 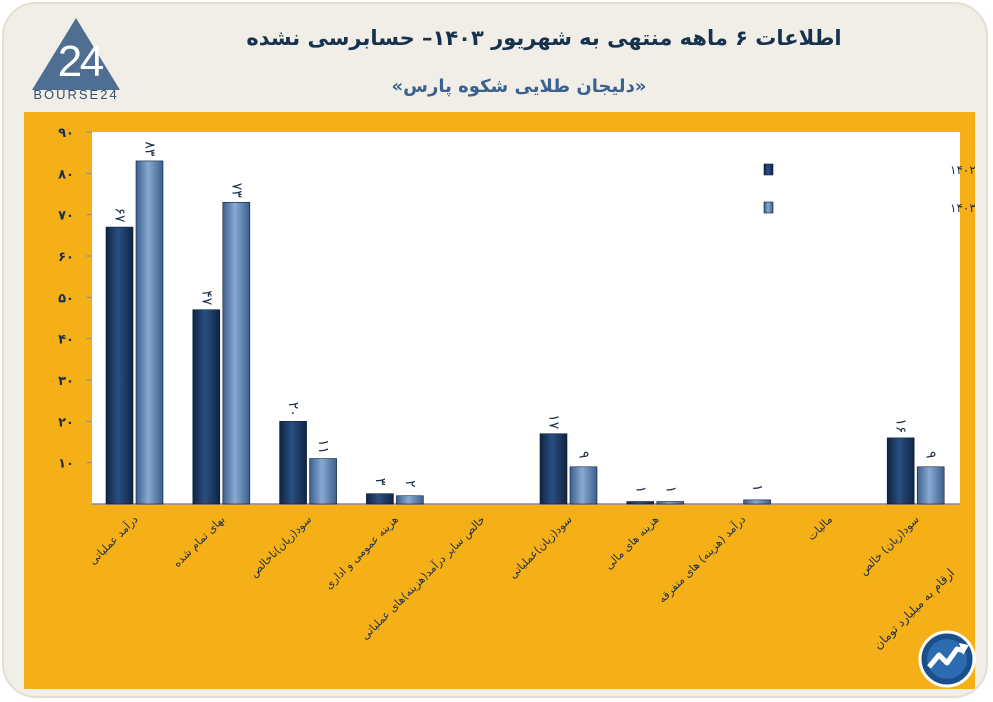 I want to click on bar-value-label: ۶۷, so click(x=120, y=216).